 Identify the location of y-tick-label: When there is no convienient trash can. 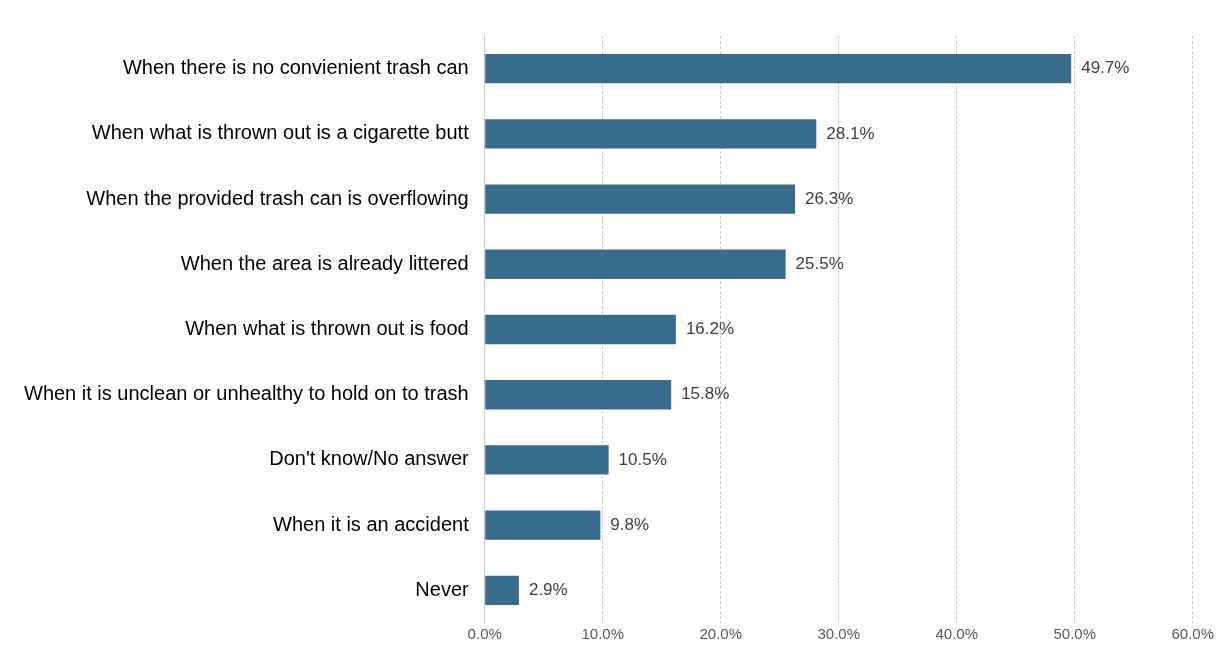
(295, 67).